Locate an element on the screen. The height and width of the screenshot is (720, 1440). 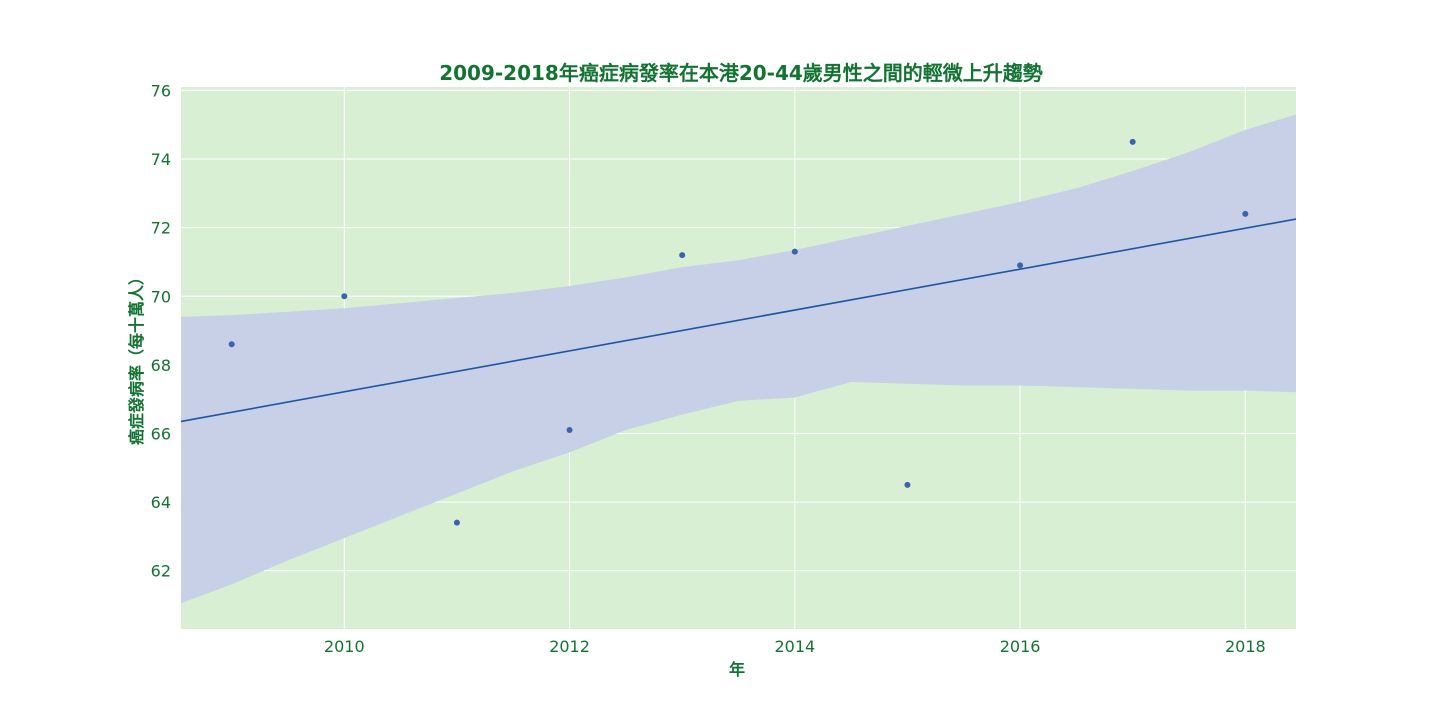
y-tick-label: 72 is located at coordinates (161, 228).